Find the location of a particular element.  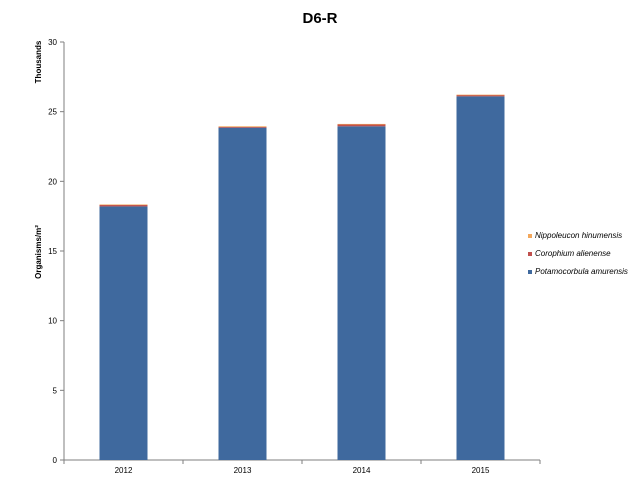

y-axis-label: Organisms/m² is located at coordinates (38, 252).